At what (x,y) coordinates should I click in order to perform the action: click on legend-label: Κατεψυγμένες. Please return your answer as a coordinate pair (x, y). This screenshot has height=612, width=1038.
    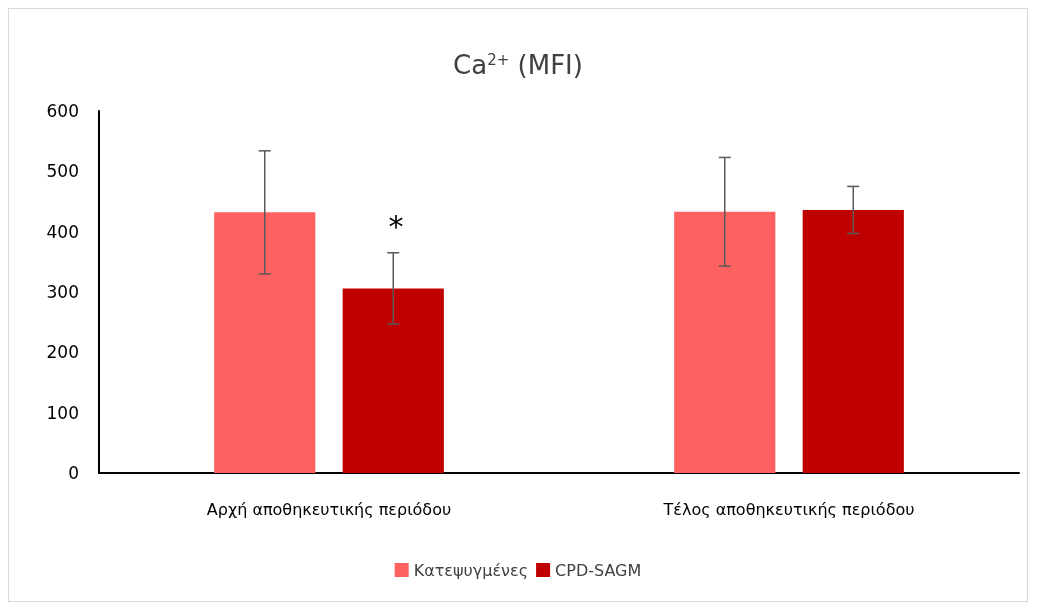
    Looking at the image, I should click on (471, 570).